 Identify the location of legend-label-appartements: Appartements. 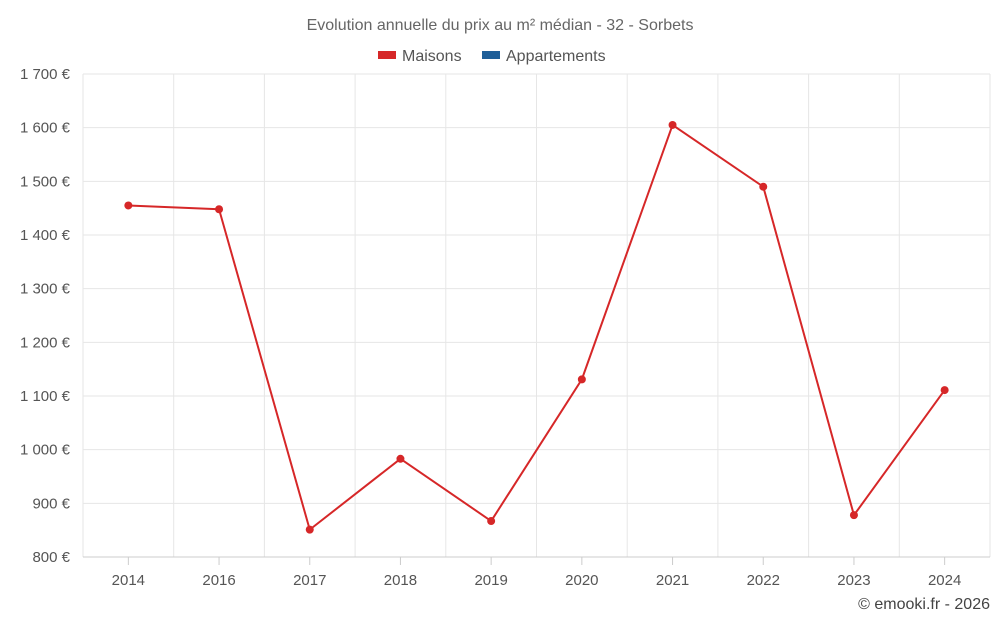
(556, 56).